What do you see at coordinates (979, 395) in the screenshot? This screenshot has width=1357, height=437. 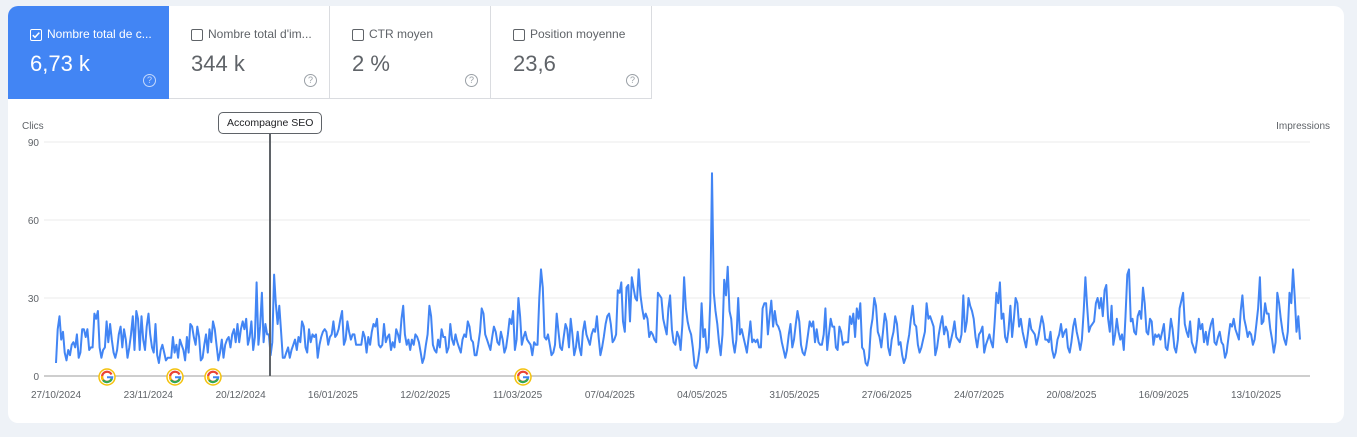 I see `x-tick-label: 24/07/2025` at bounding box center [979, 395].